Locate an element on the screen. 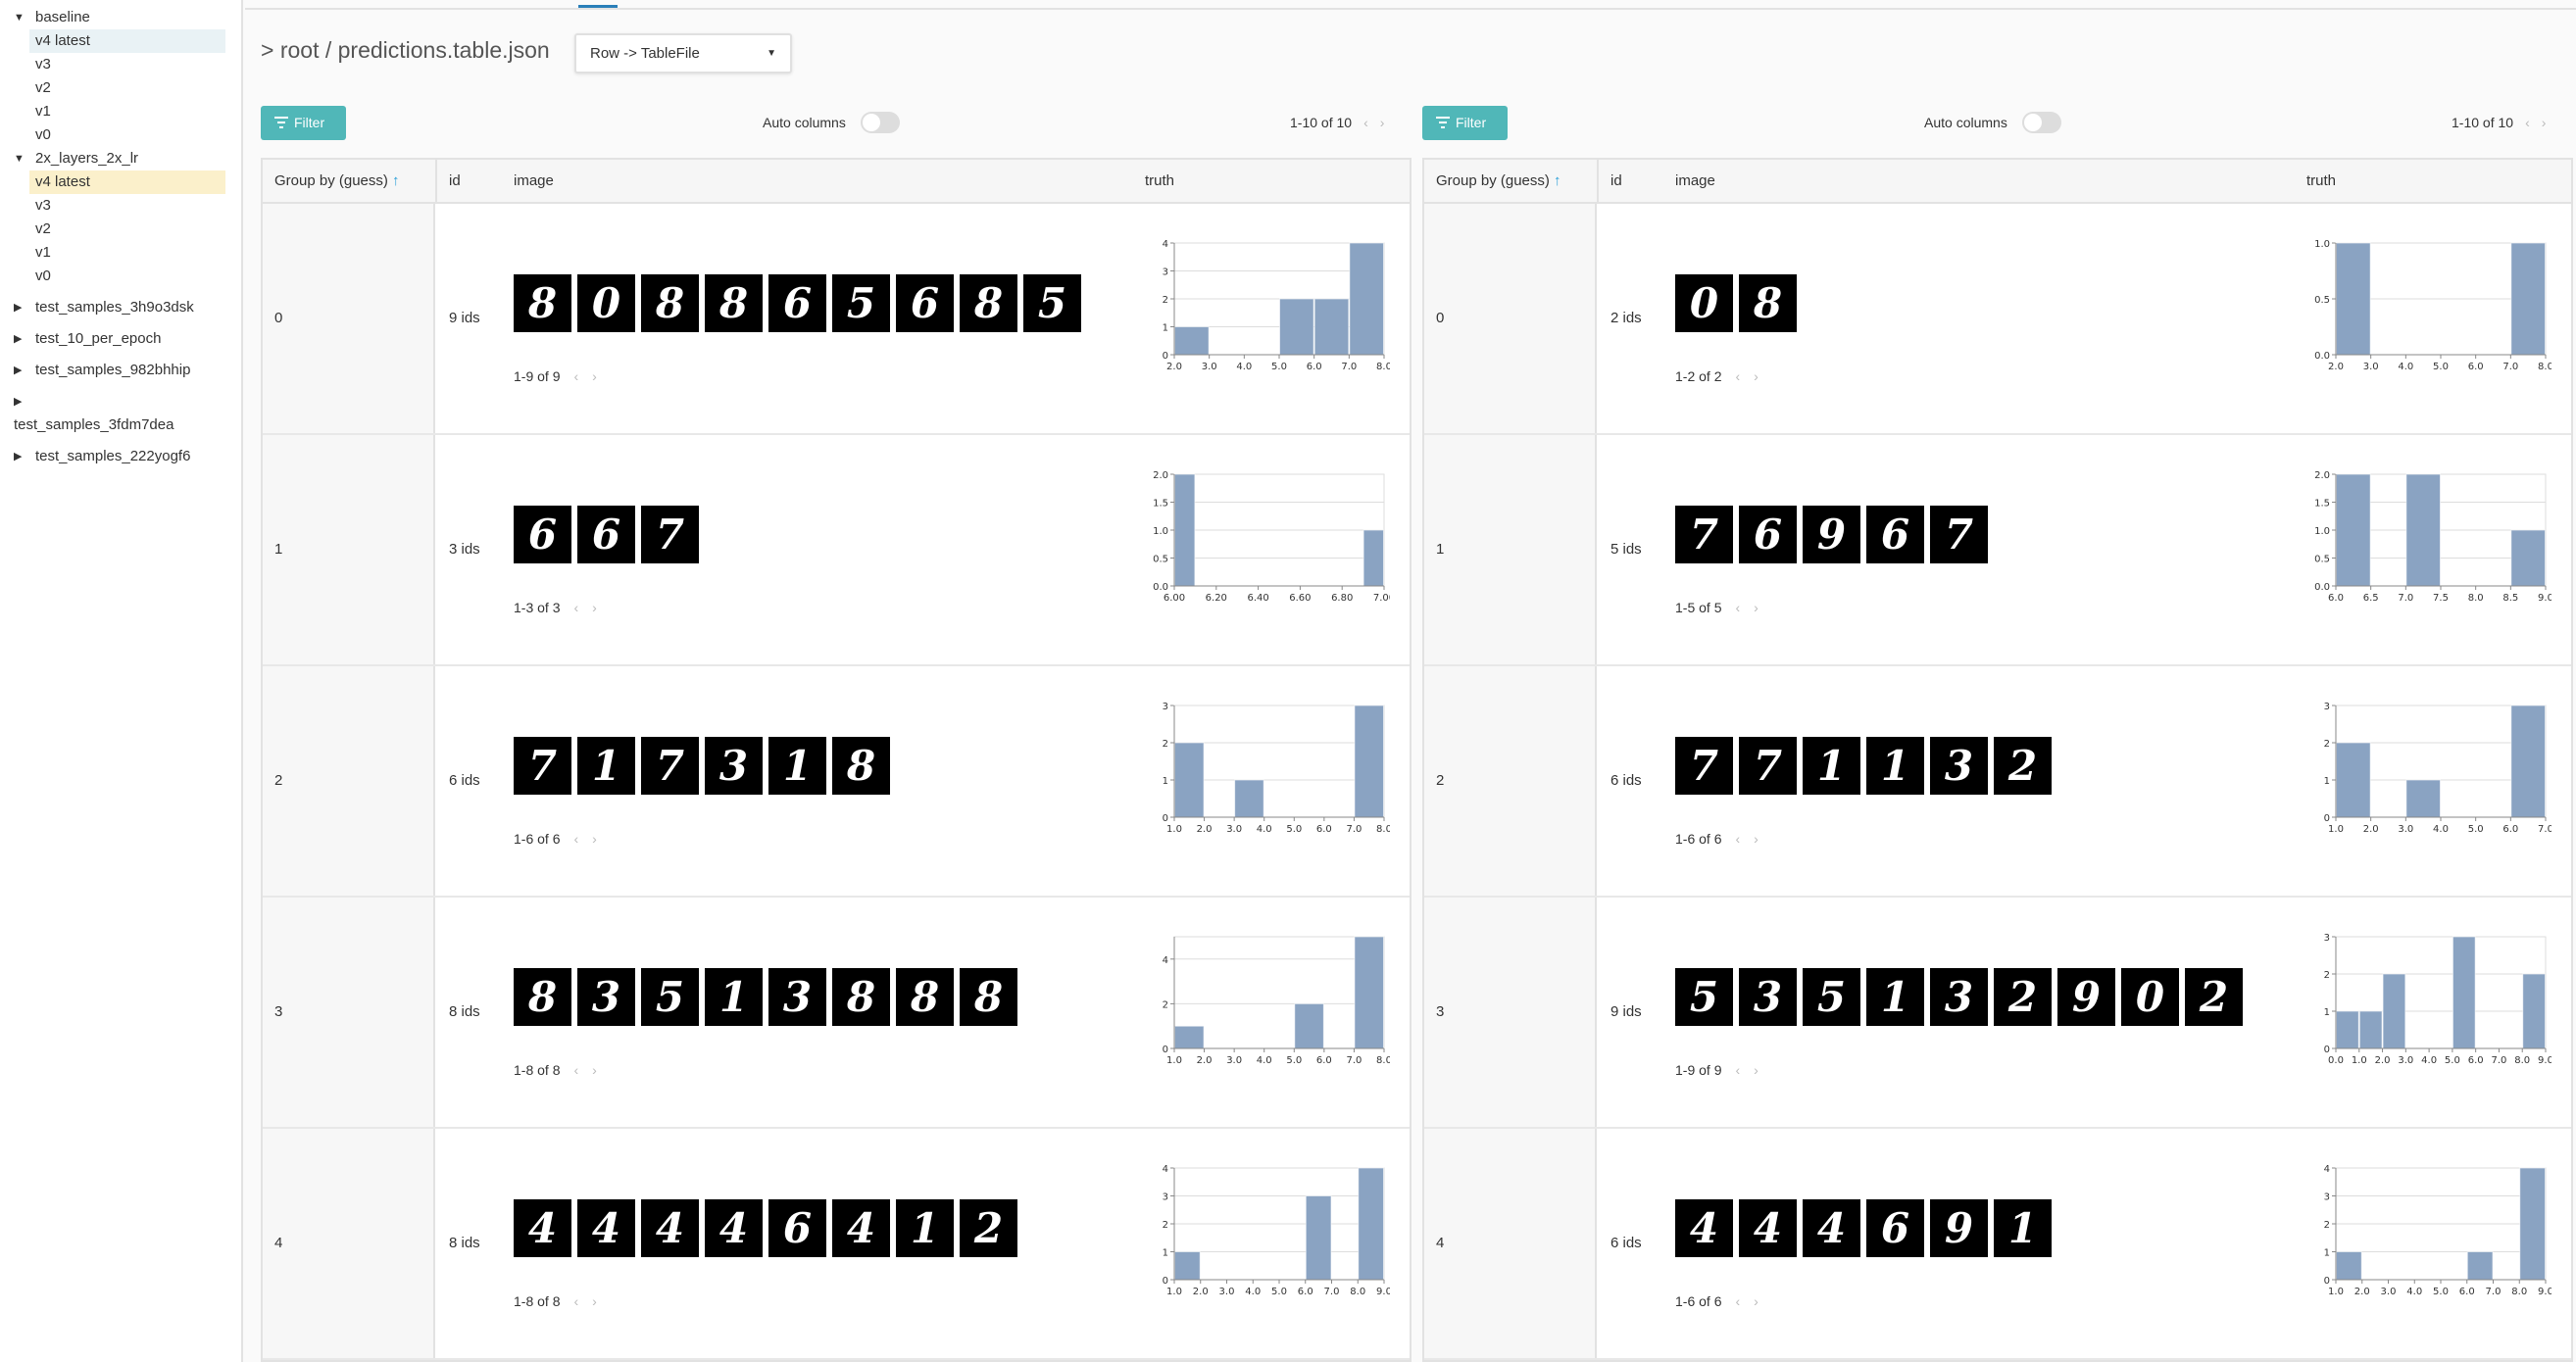 The width and height of the screenshot is (2576, 1362). row-type-dropdown: Row -> TableFile ▼ is located at coordinates (683, 53).